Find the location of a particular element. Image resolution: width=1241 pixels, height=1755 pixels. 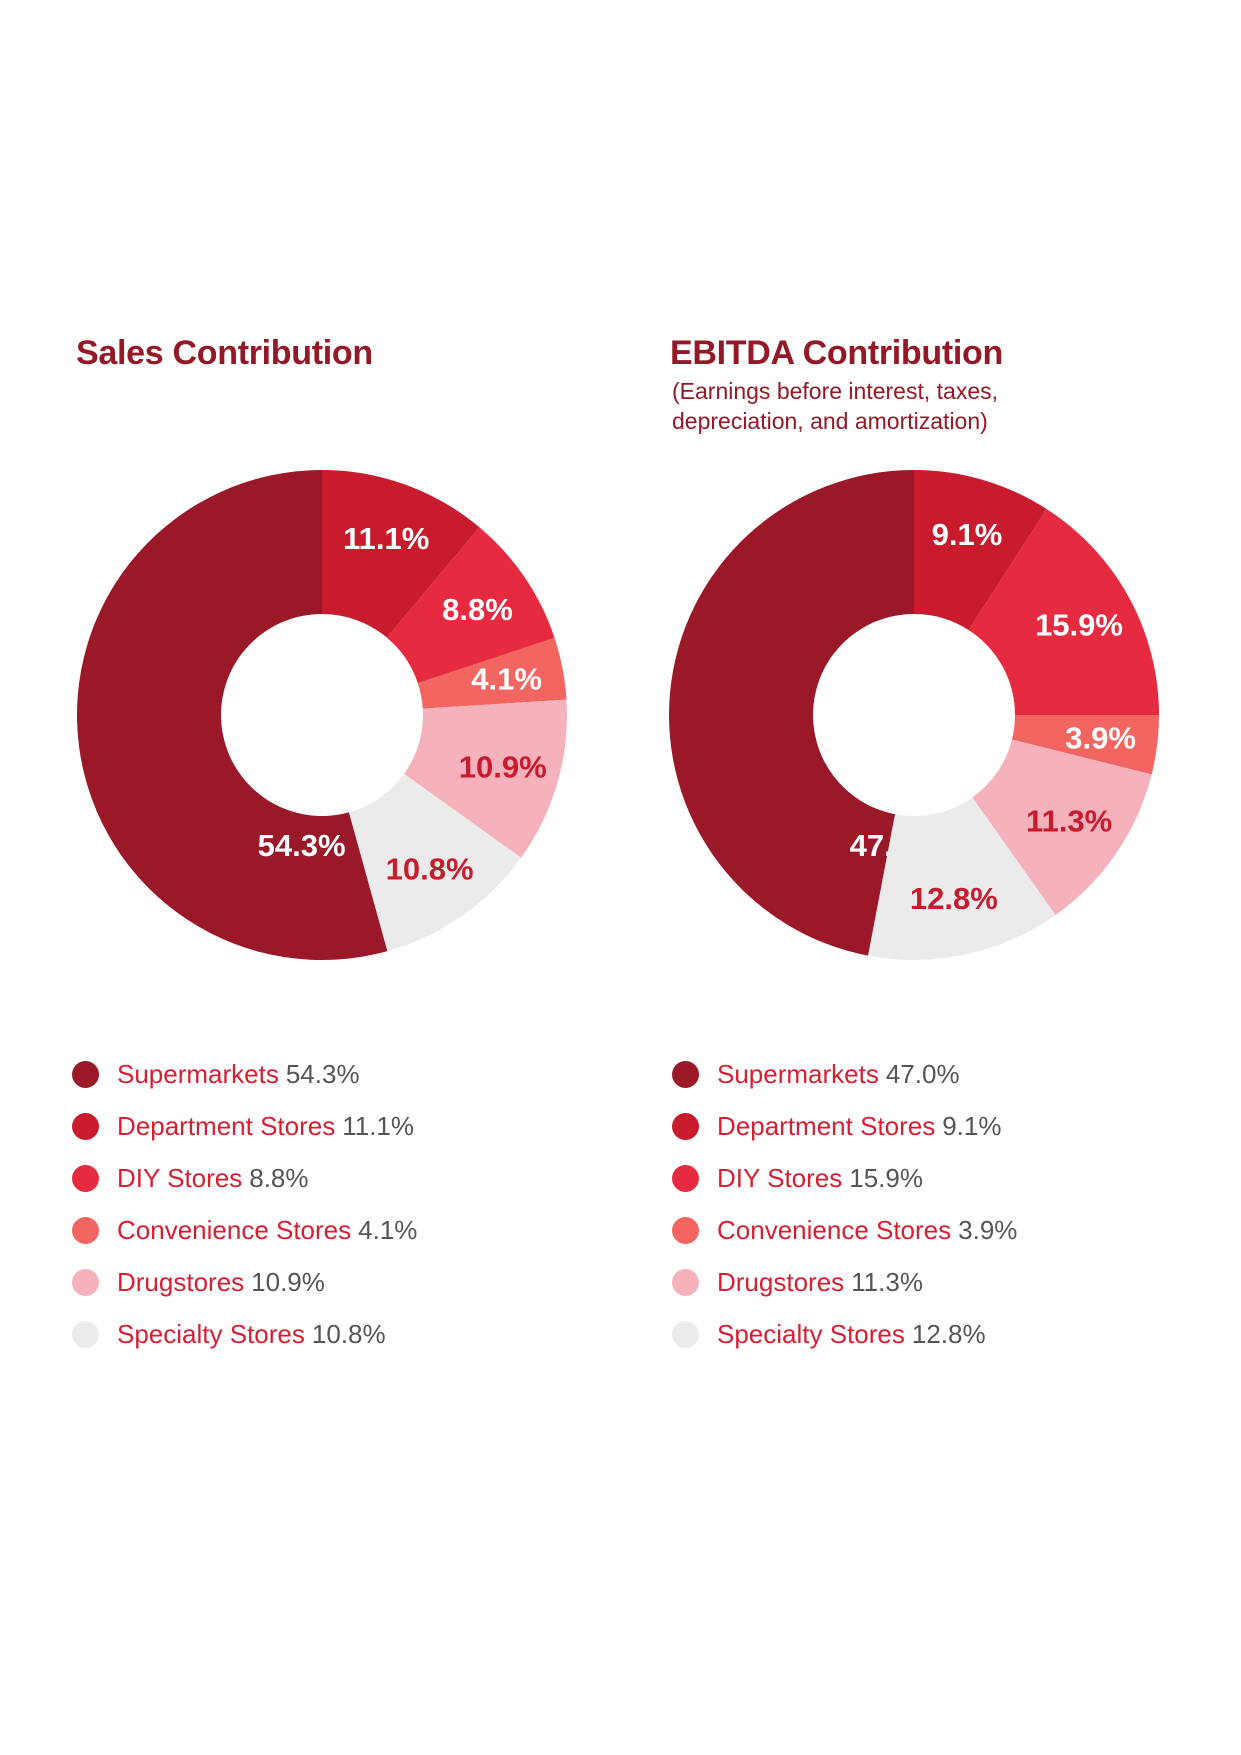

value-label-department-stores: 11.1% is located at coordinates (386, 538).